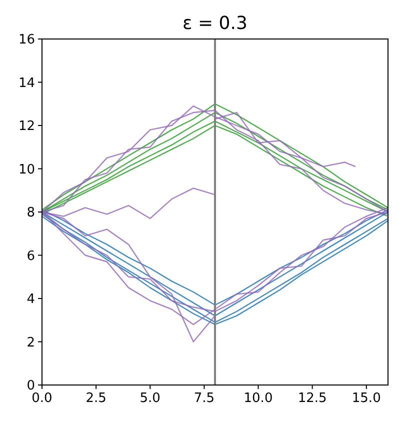 The width and height of the screenshot is (399, 423). What do you see at coordinates (366, 398) in the screenshot?
I see `x-tick-label: 15.0` at bounding box center [366, 398].